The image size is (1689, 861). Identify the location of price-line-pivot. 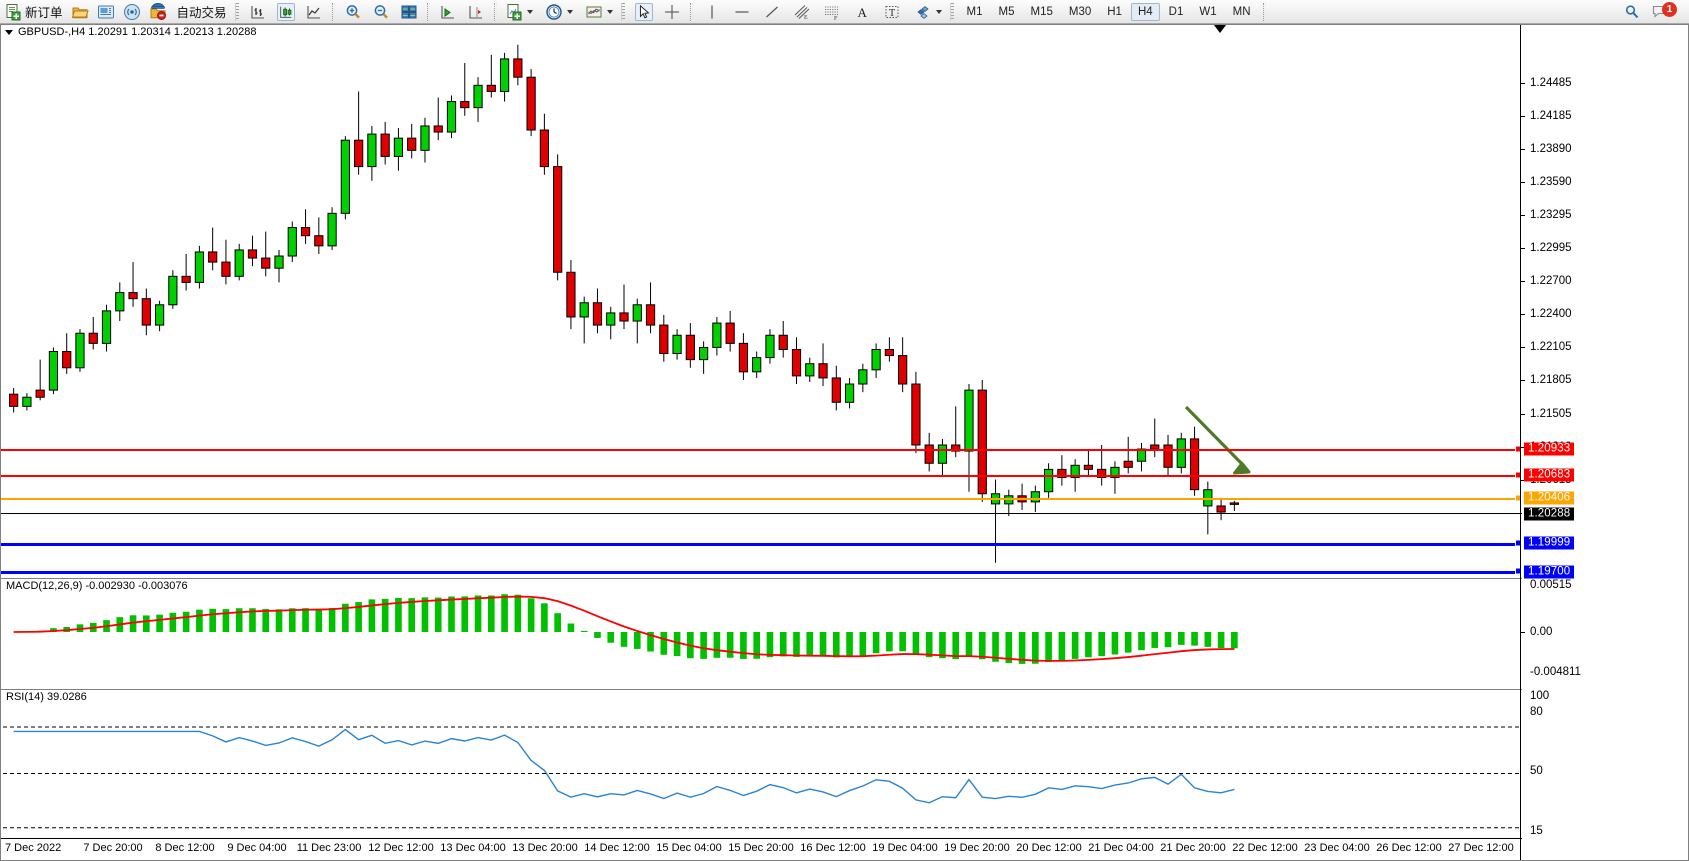
(761, 499).